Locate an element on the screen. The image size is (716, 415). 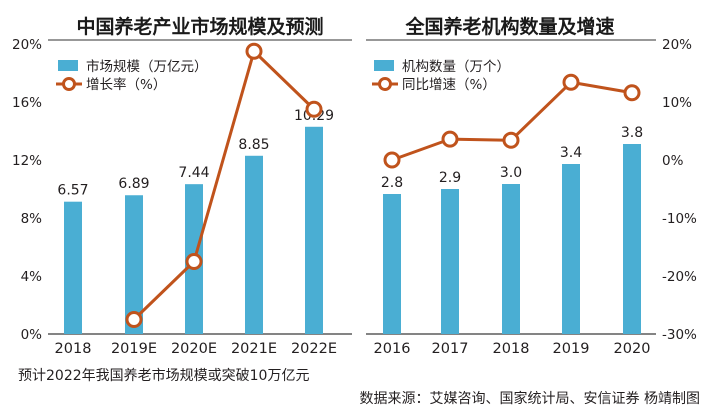
x-category-label: 2017 is located at coordinates (450, 349).